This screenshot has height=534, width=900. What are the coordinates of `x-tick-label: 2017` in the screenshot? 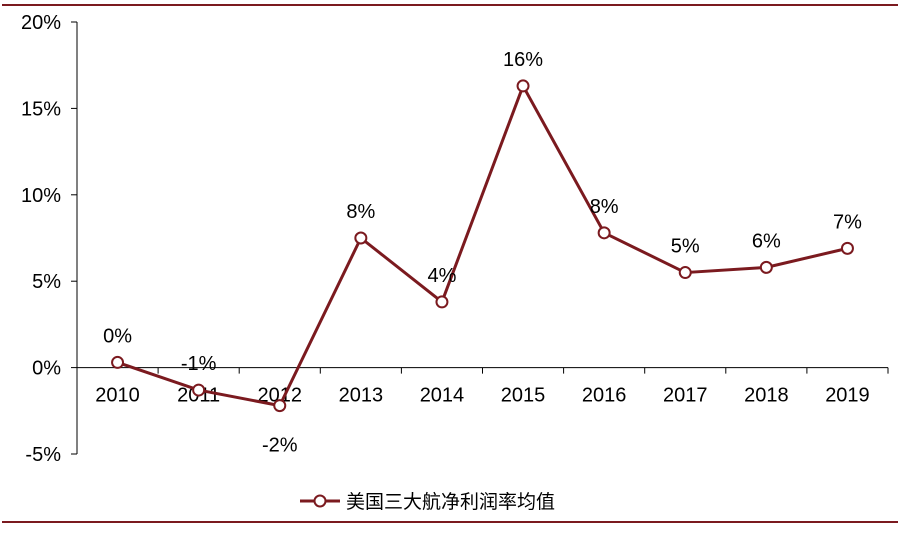 It's located at (685, 396).